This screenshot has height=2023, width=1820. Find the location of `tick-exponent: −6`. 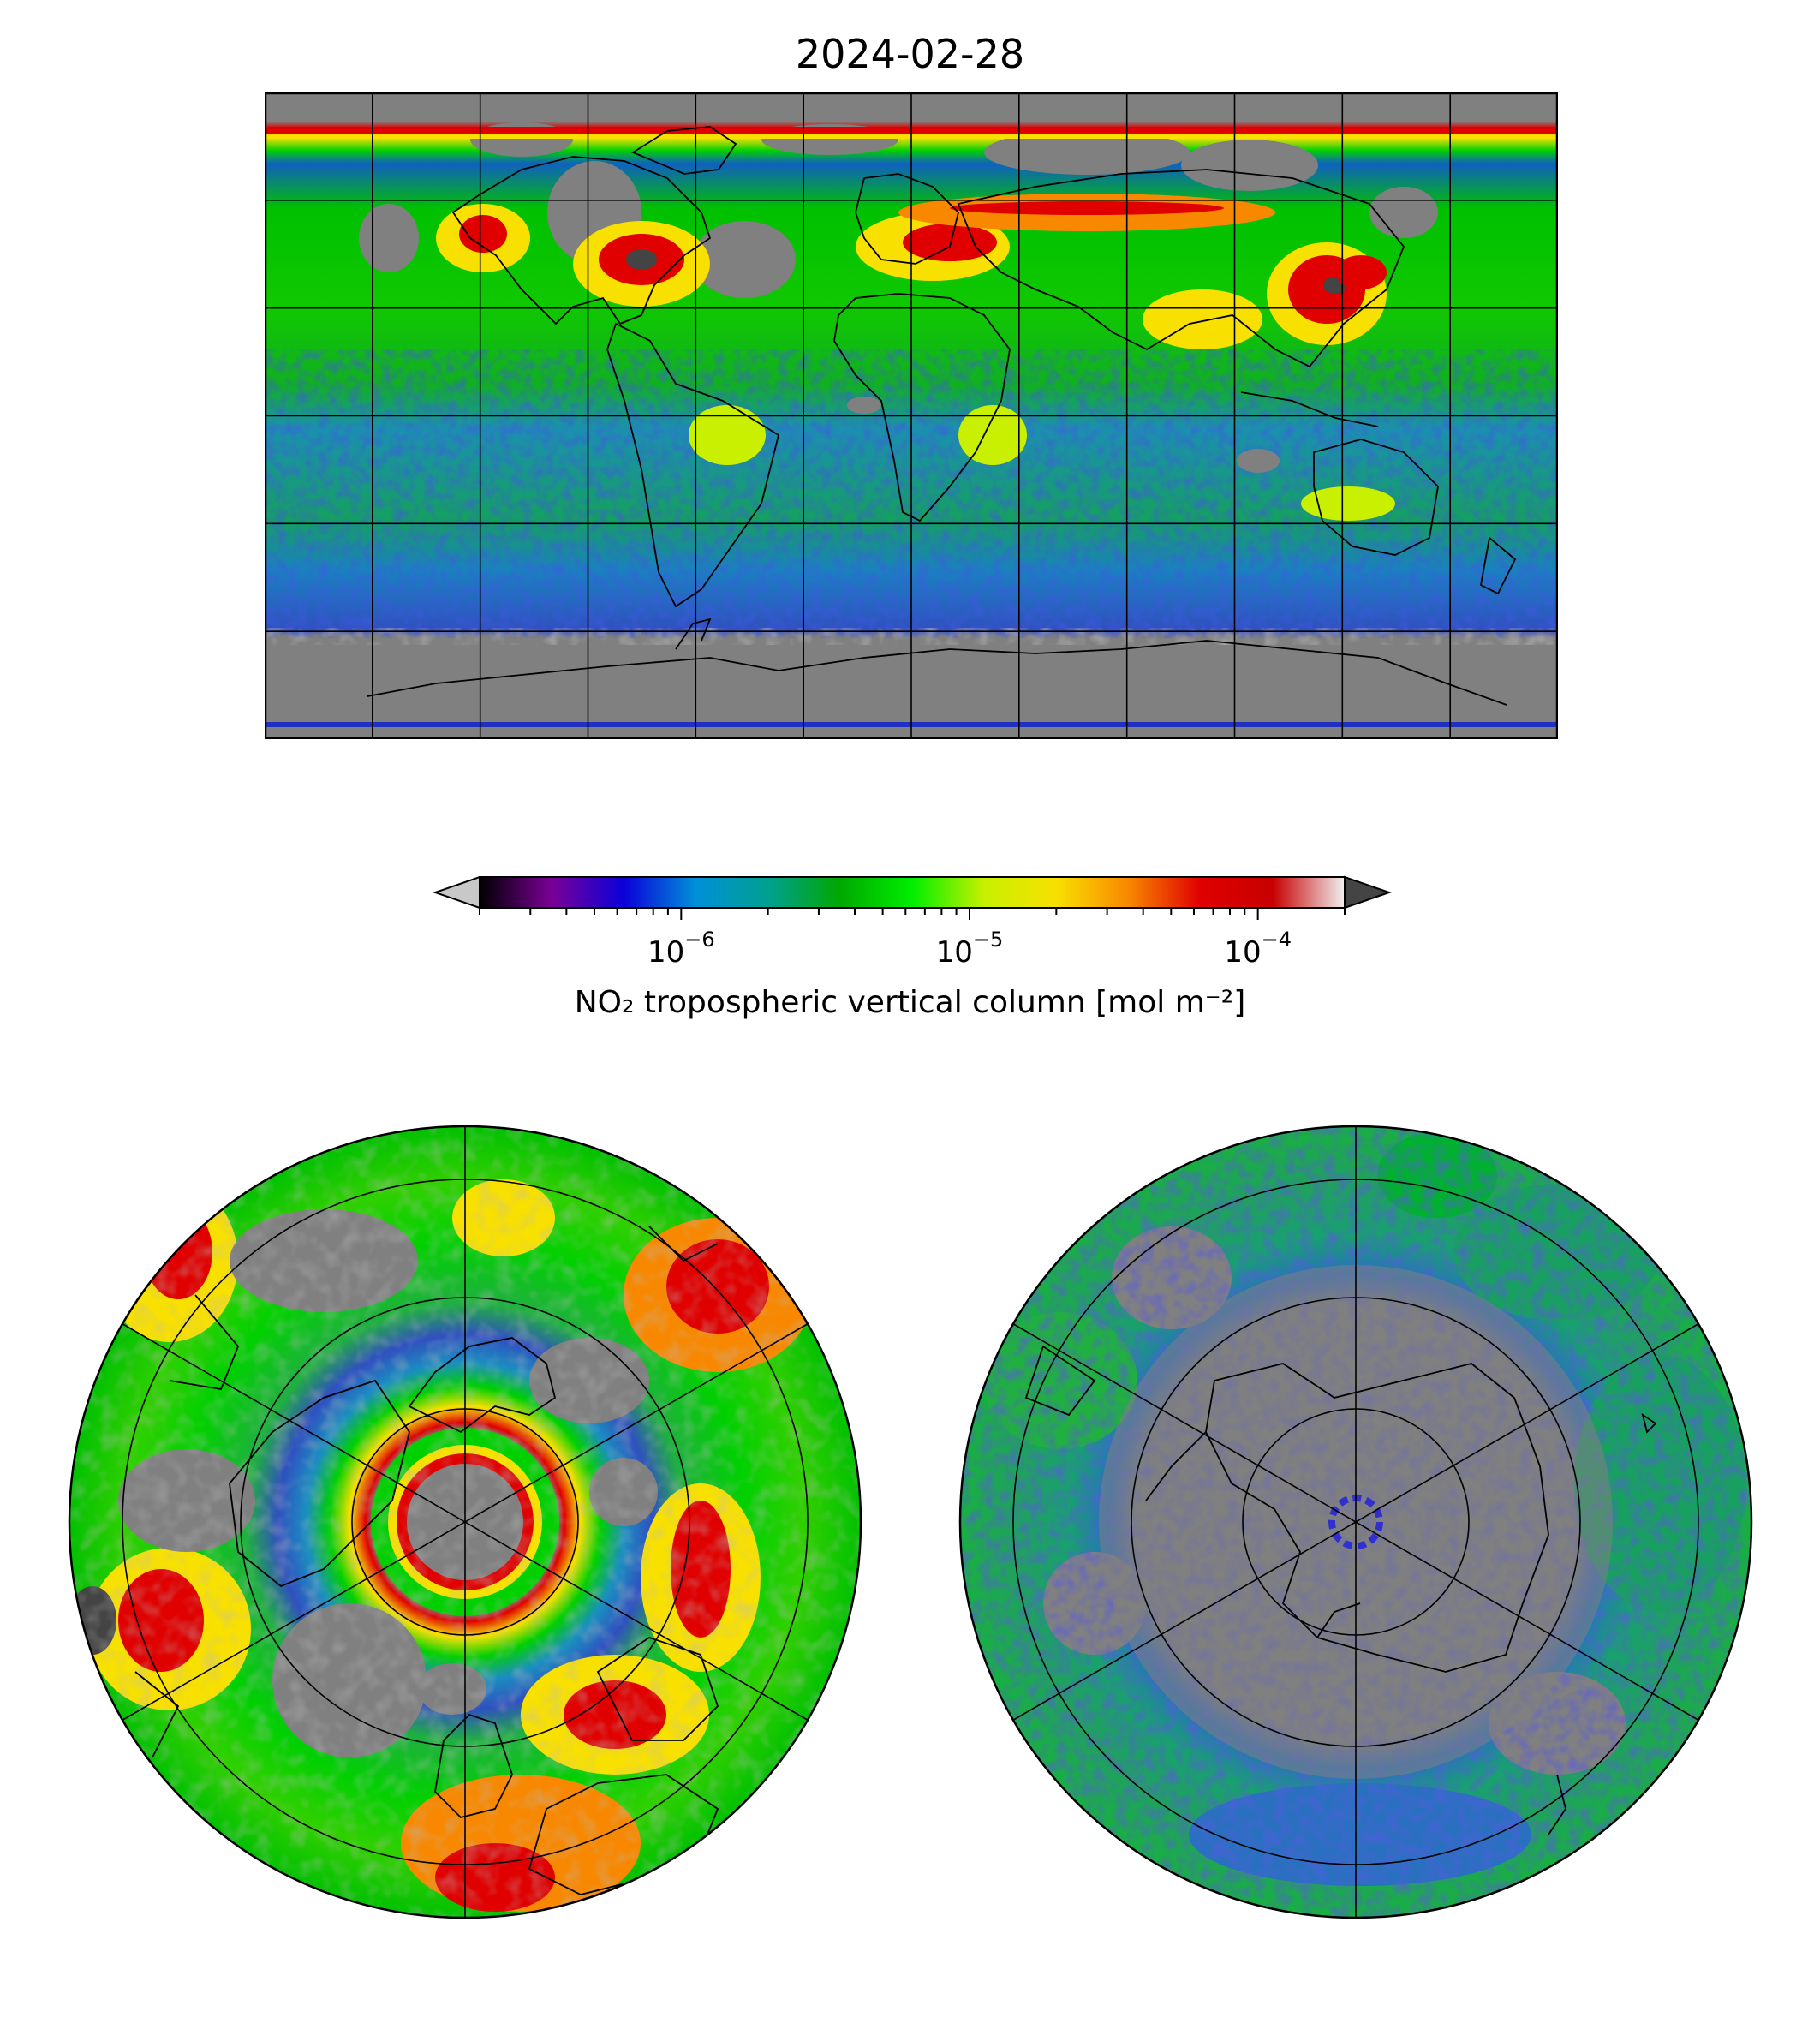

tick-exponent: −6 is located at coordinates (699, 940).